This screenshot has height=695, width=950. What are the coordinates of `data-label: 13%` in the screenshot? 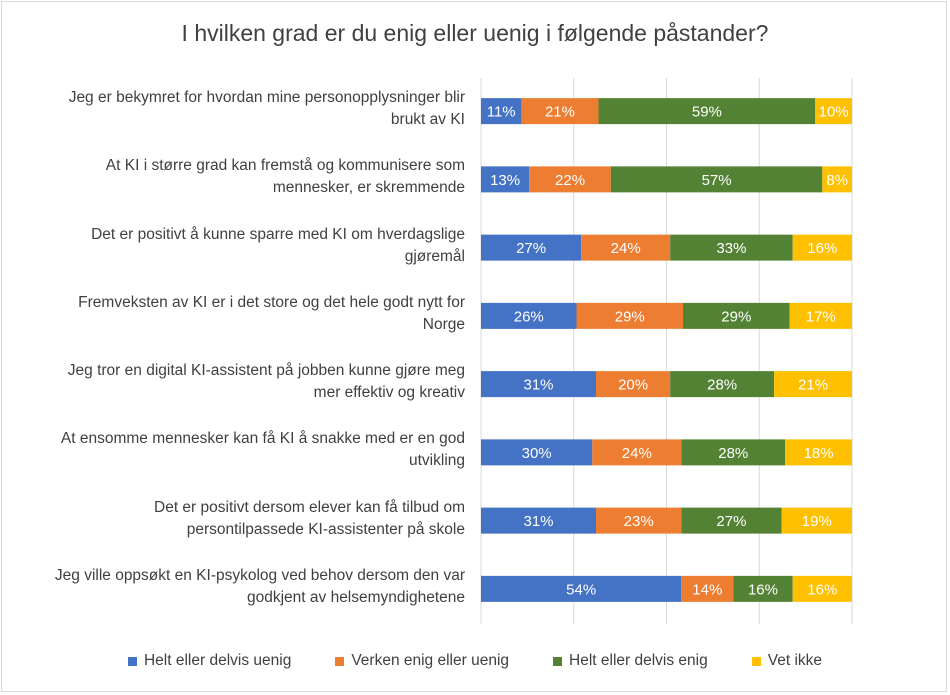 It's located at (505, 180).